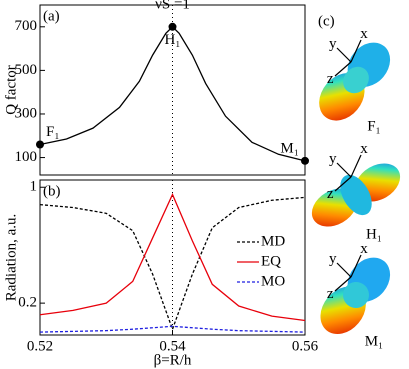 The image size is (409, 369). What do you see at coordinates (172, 329) in the screenshot?
I see `series-line` at bounding box center [172, 329].